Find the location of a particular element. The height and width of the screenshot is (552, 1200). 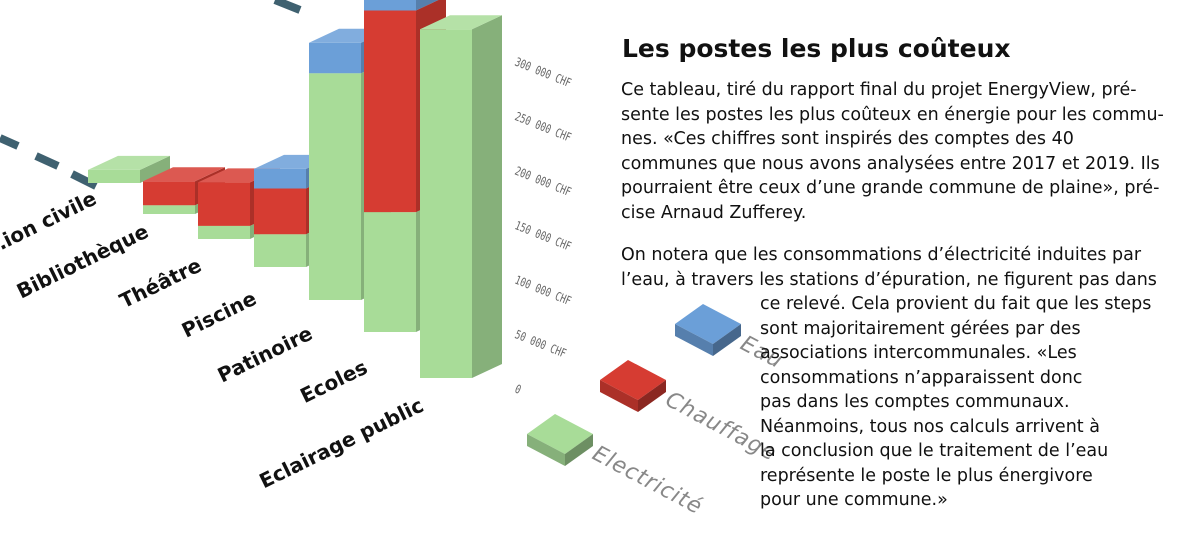

legend-item-chauffage: Chauffage is located at coordinates (690, 413).